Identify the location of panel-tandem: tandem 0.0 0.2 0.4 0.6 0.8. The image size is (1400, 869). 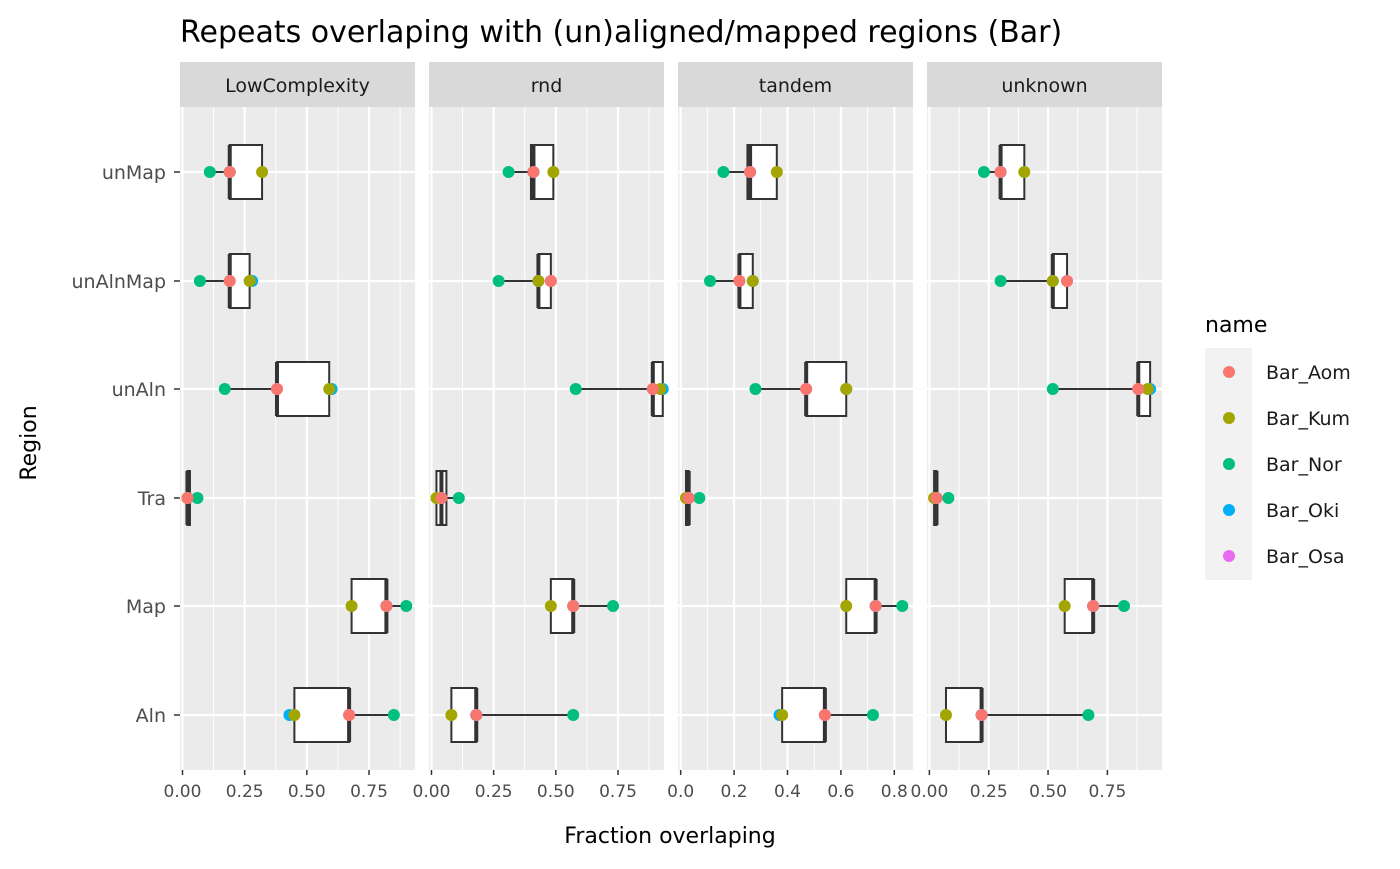
(790, 432).